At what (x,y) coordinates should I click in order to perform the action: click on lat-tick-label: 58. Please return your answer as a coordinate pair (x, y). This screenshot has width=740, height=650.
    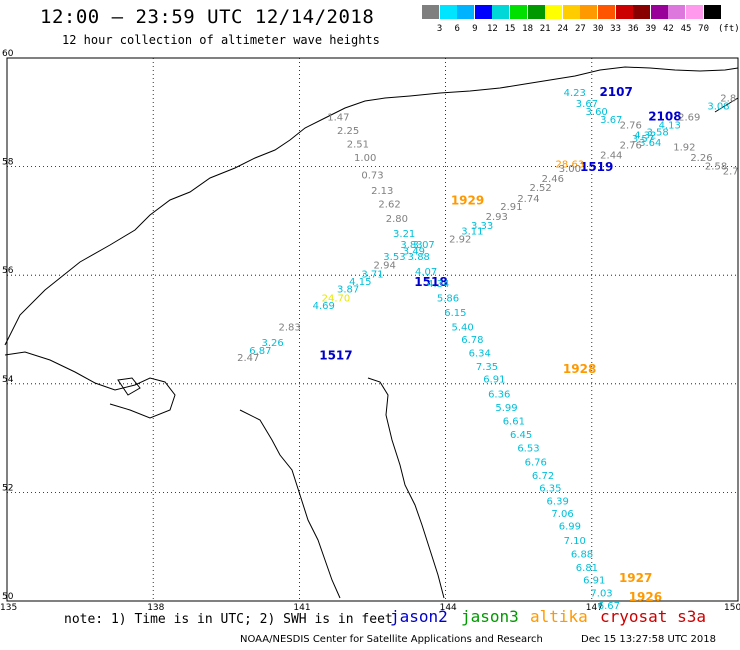
    Looking at the image, I should click on (8, 163).